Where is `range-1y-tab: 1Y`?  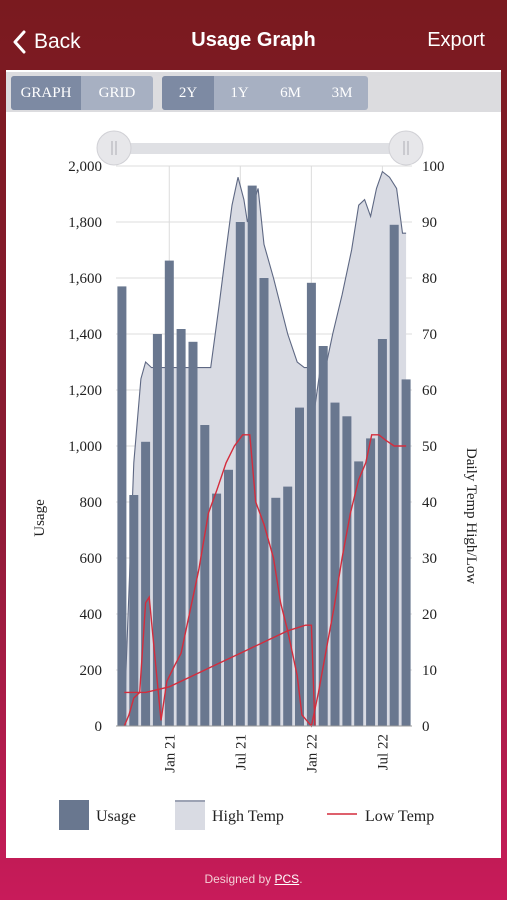 range-1y-tab: 1Y is located at coordinates (239, 92).